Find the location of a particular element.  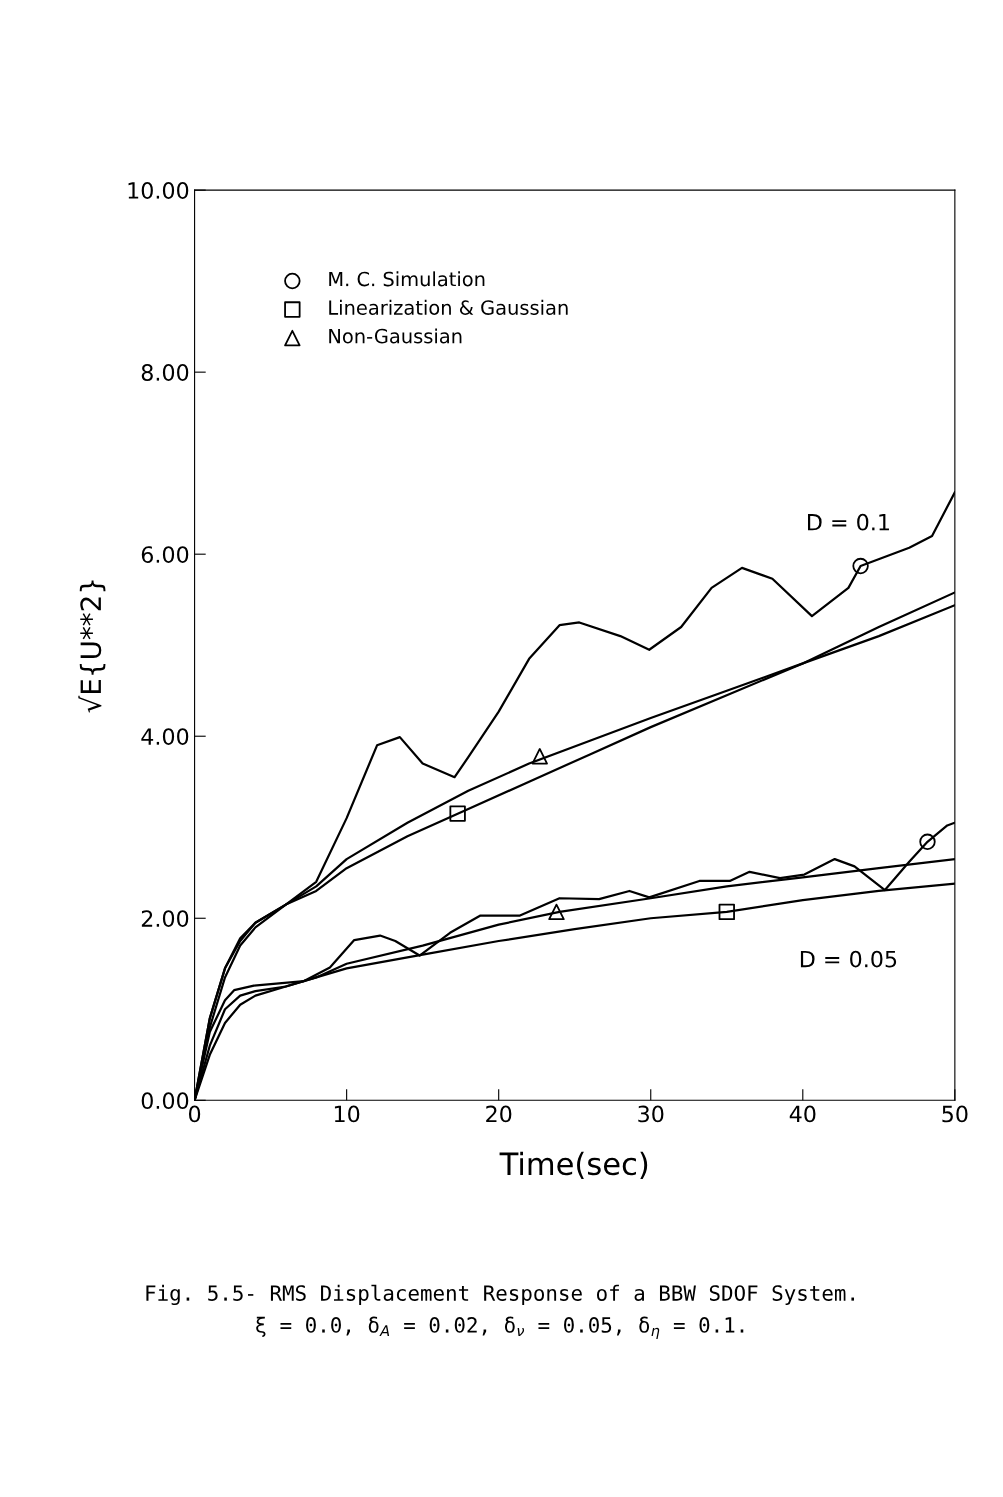

y-tick-label: 8.00 is located at coordinates (165, 372).